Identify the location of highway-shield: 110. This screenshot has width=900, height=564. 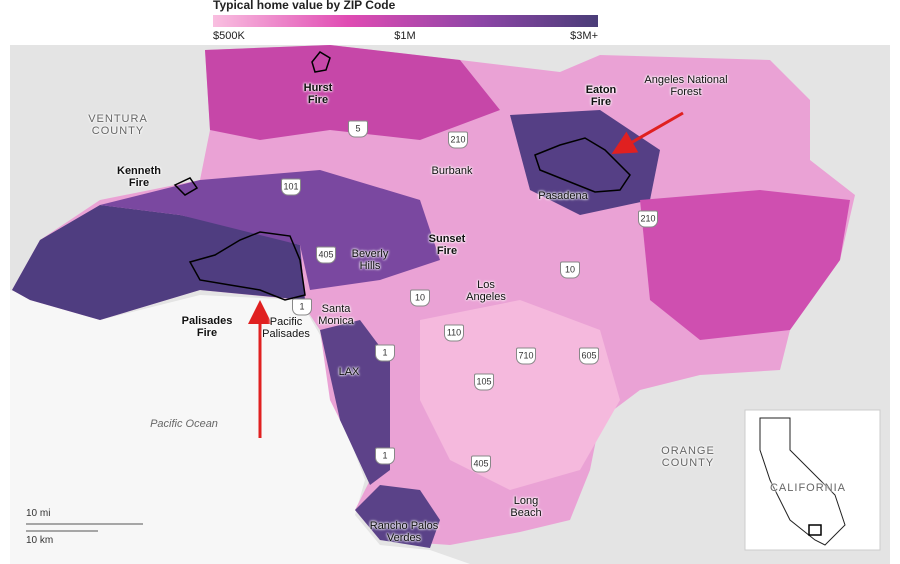
(454, 333).